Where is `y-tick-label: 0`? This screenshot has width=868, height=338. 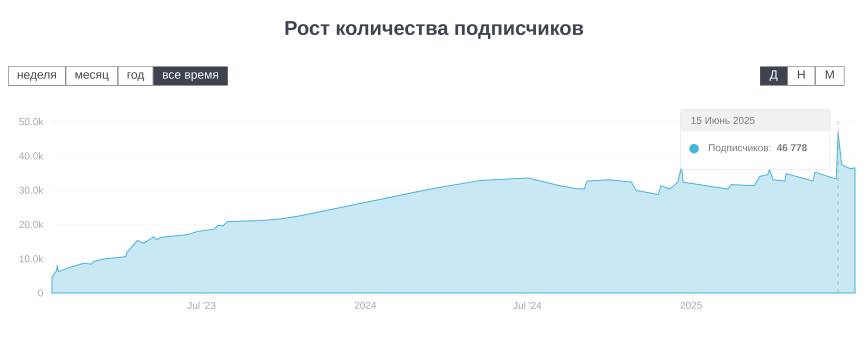 y-tick-label: 0 is located at coordinates (40, 293).